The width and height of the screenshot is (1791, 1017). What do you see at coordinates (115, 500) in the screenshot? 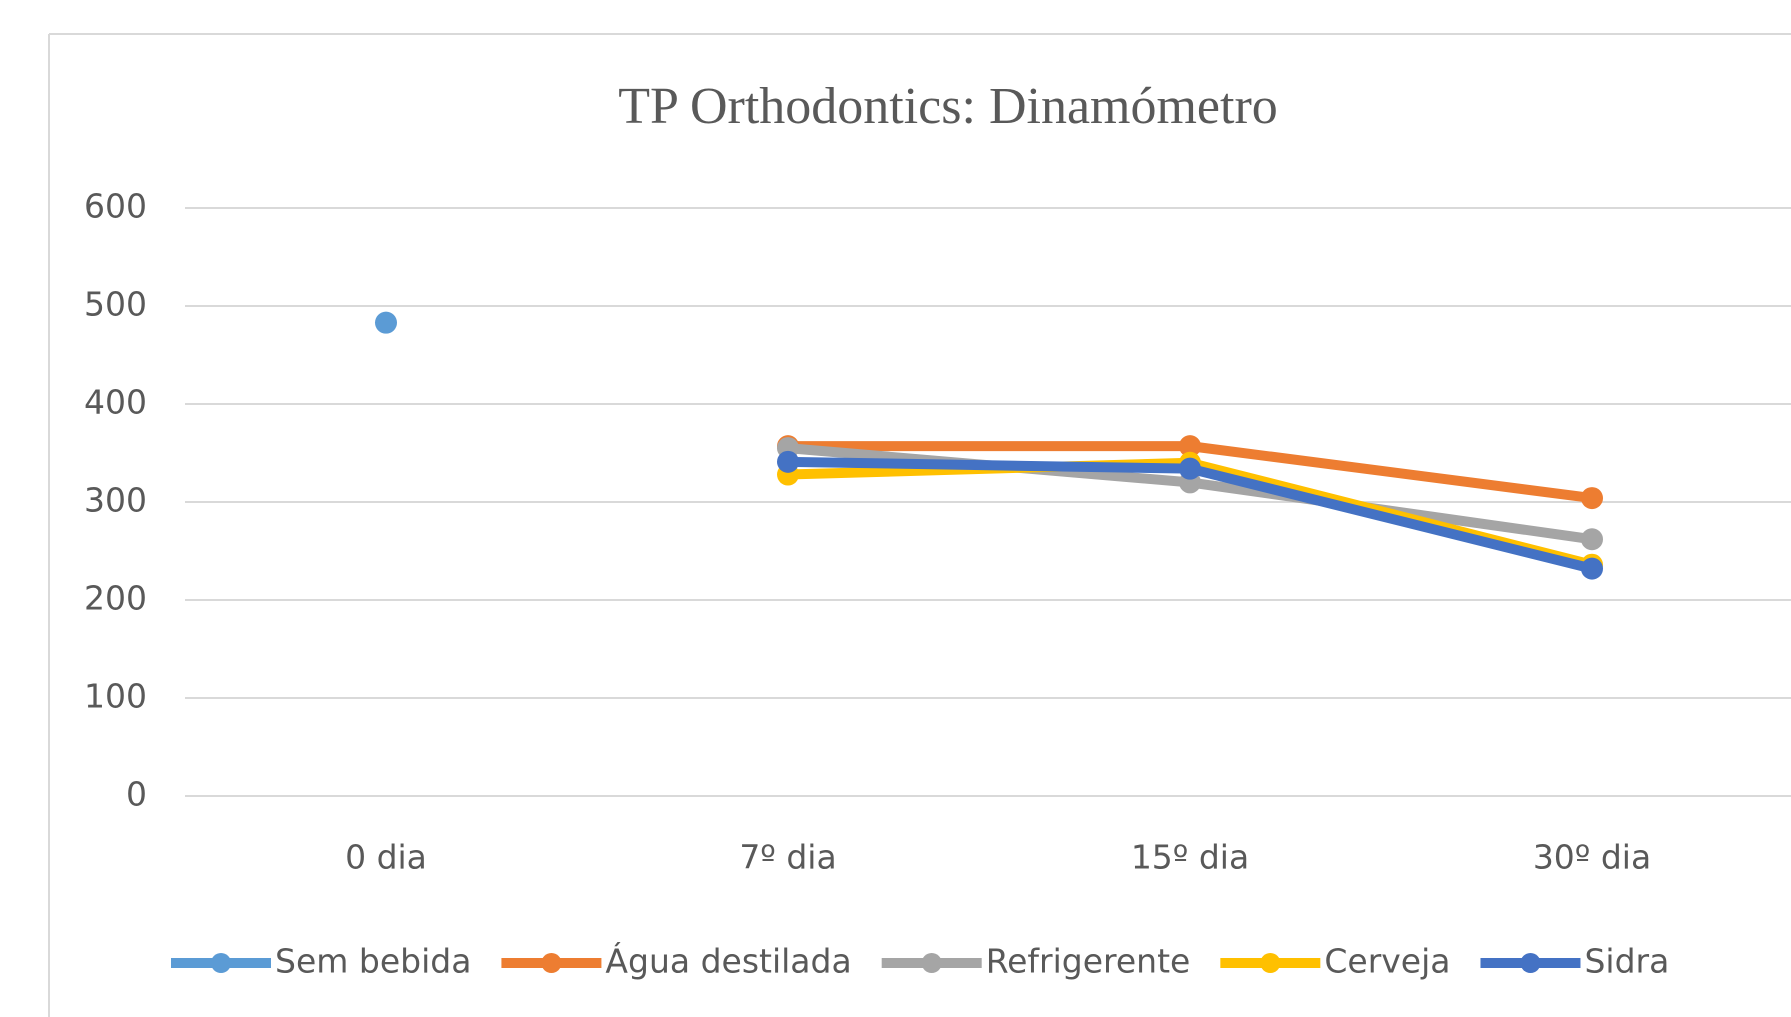
I see `y-tick-label: 300` at bounding box center [115, 500].